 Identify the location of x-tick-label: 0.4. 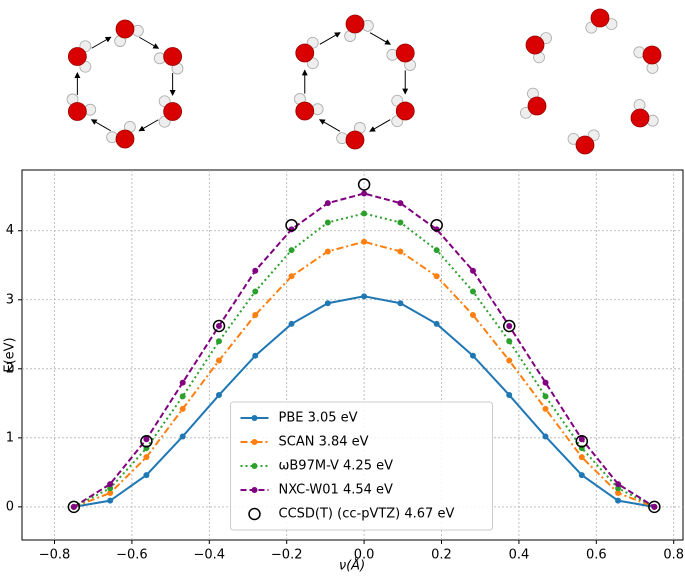
(519, 555).